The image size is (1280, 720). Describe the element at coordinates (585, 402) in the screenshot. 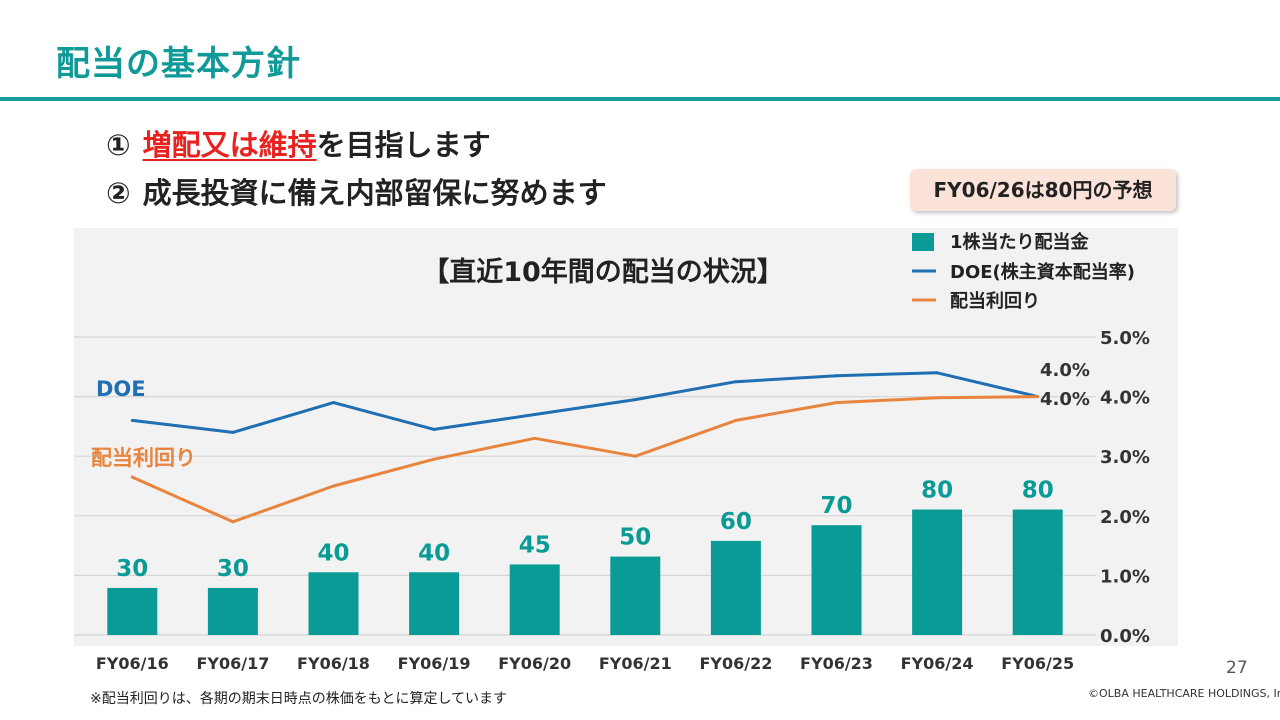

I see `doe-line` at that location.